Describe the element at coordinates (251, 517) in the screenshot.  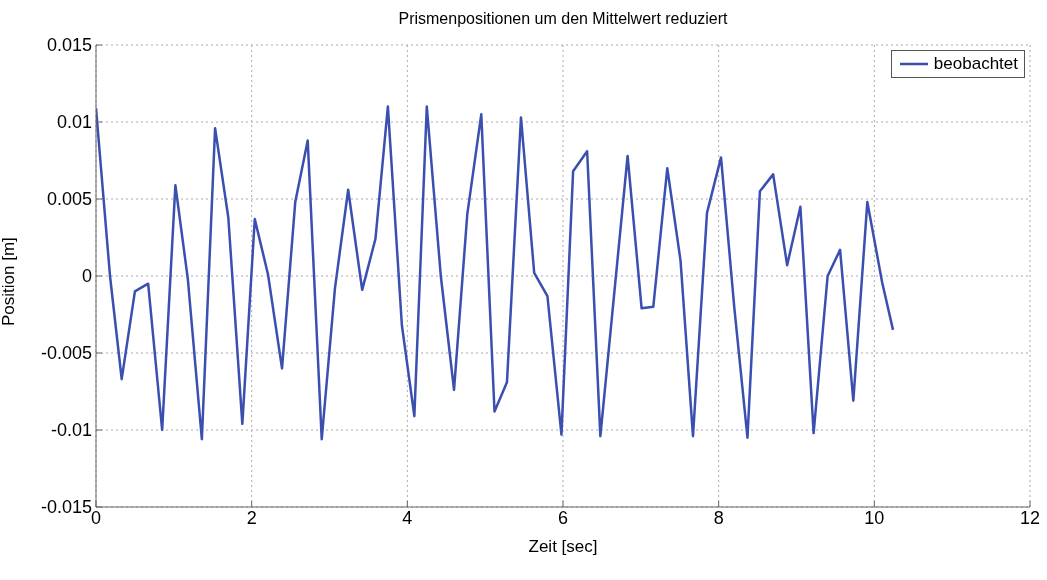
I see `x-tick-label: 2` at that location.